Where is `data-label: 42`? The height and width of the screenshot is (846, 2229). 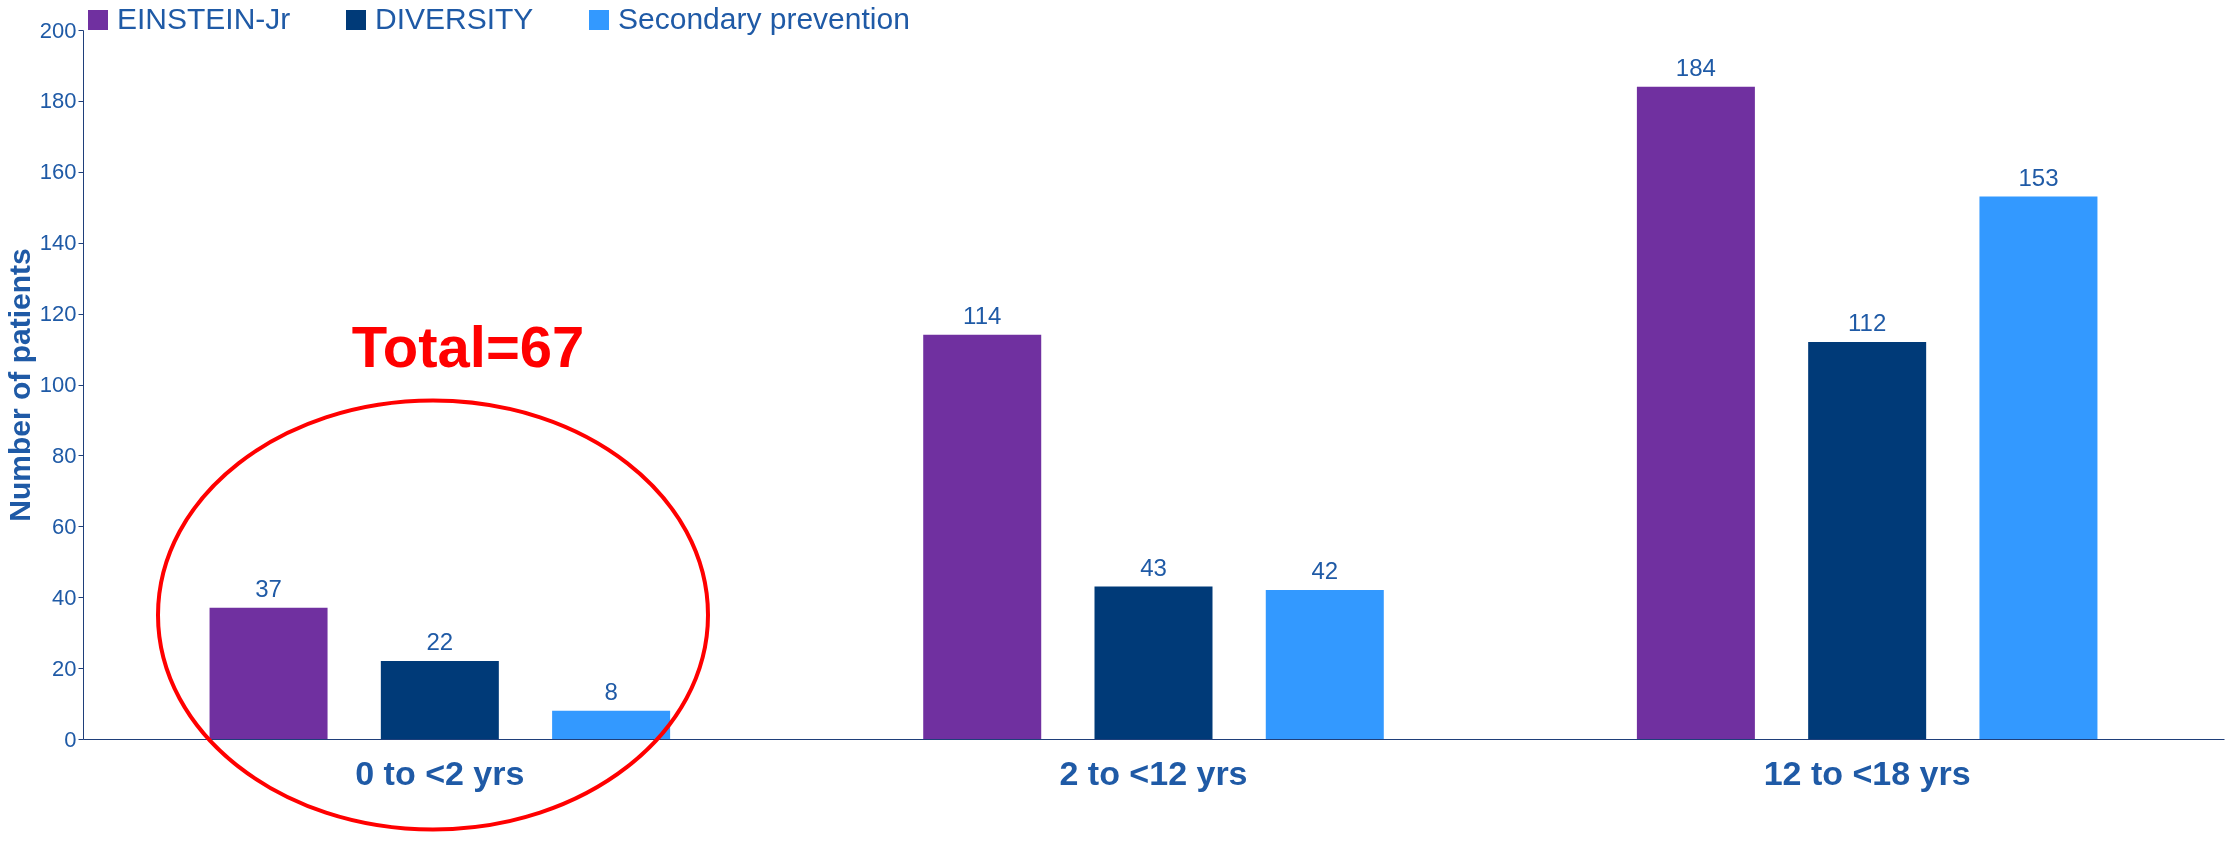 data-label: 42 is located at coordinates (1325, 571).